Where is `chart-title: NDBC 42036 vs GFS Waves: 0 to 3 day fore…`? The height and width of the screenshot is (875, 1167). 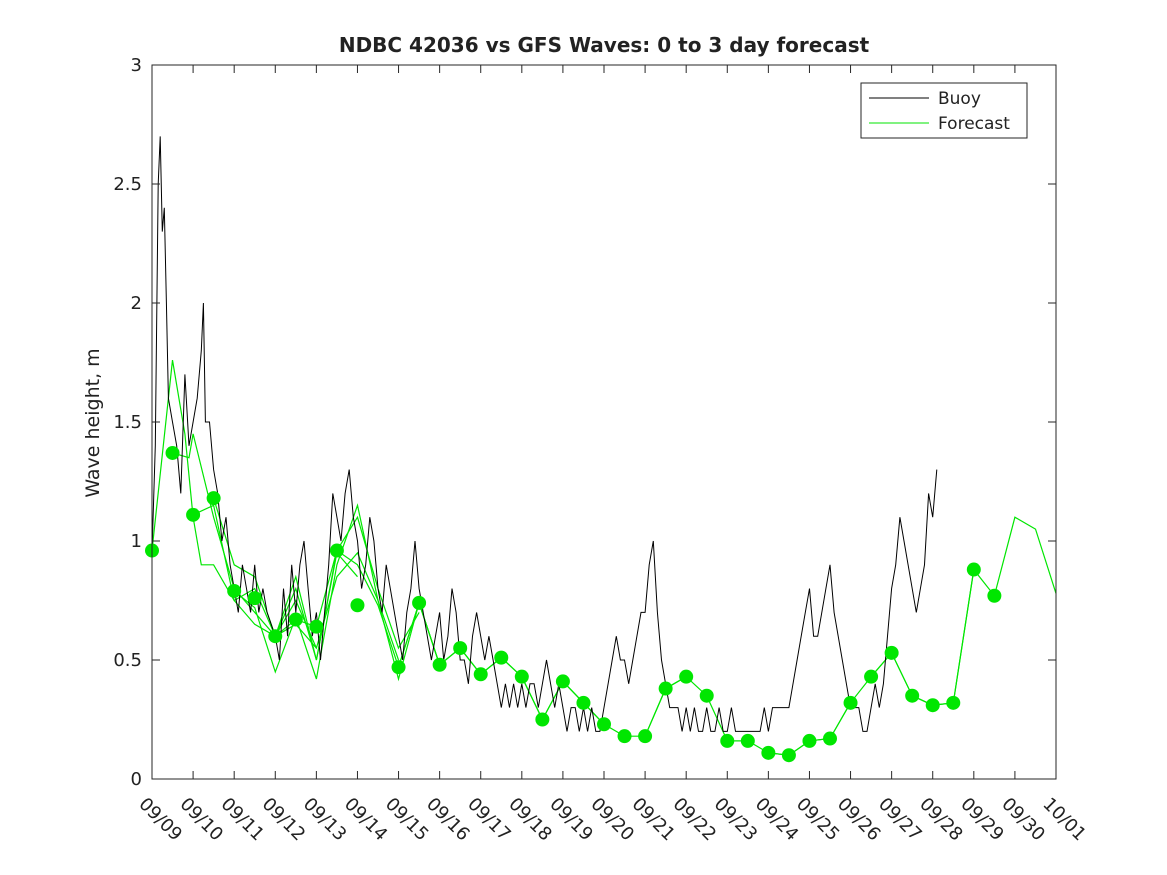
chart-title: NDBC 42036 vs GFS Waves: 0 to 3 day fore… is located at coordinates (604, 45).